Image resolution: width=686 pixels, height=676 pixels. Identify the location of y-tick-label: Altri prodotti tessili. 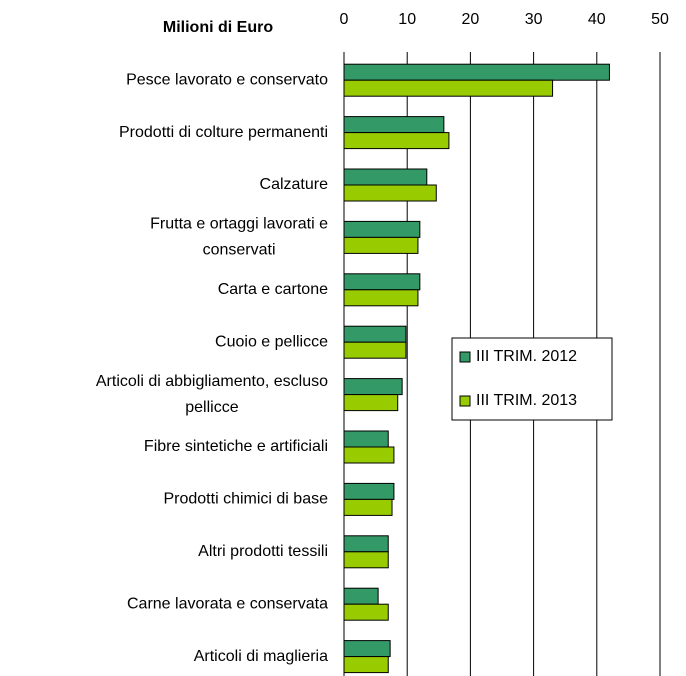
(263, 551).